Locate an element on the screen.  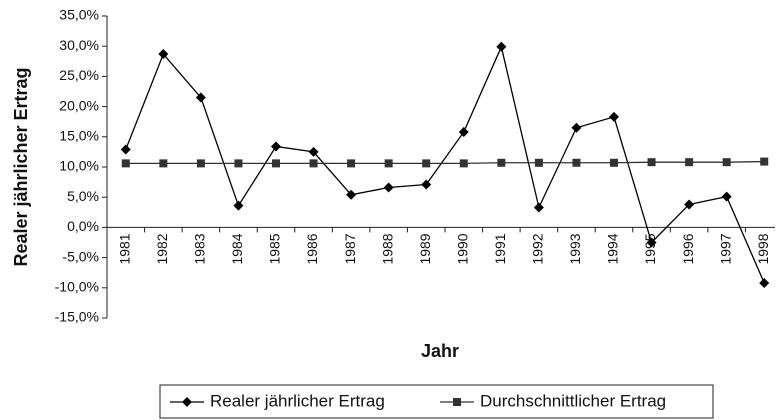
y-tick-label: 15,0% is located at coordinates (79, 136).